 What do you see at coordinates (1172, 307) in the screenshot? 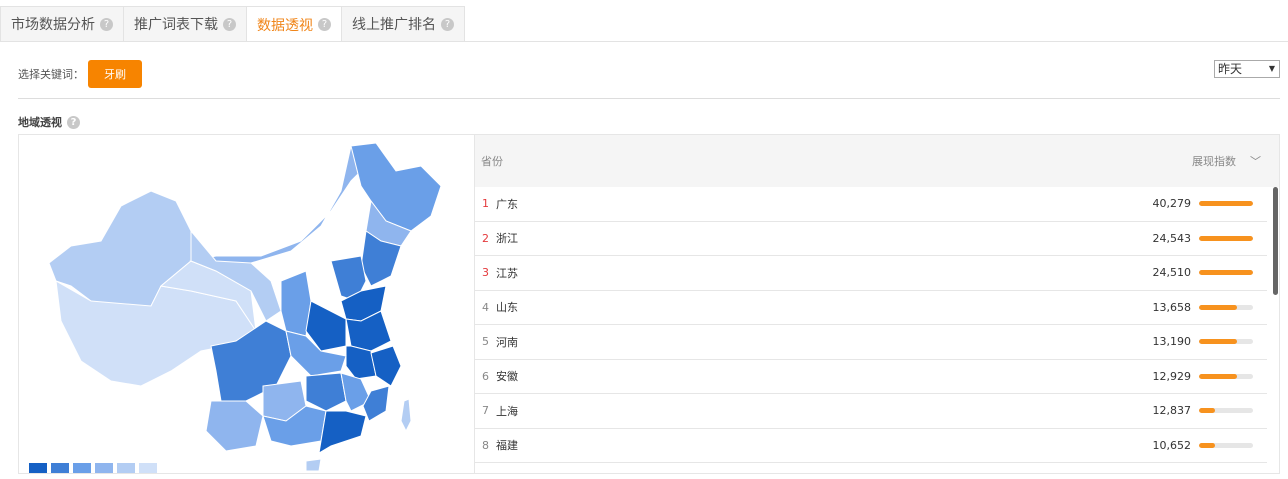
I see `index-value: 13,658` at bounding box center [1172, 307].